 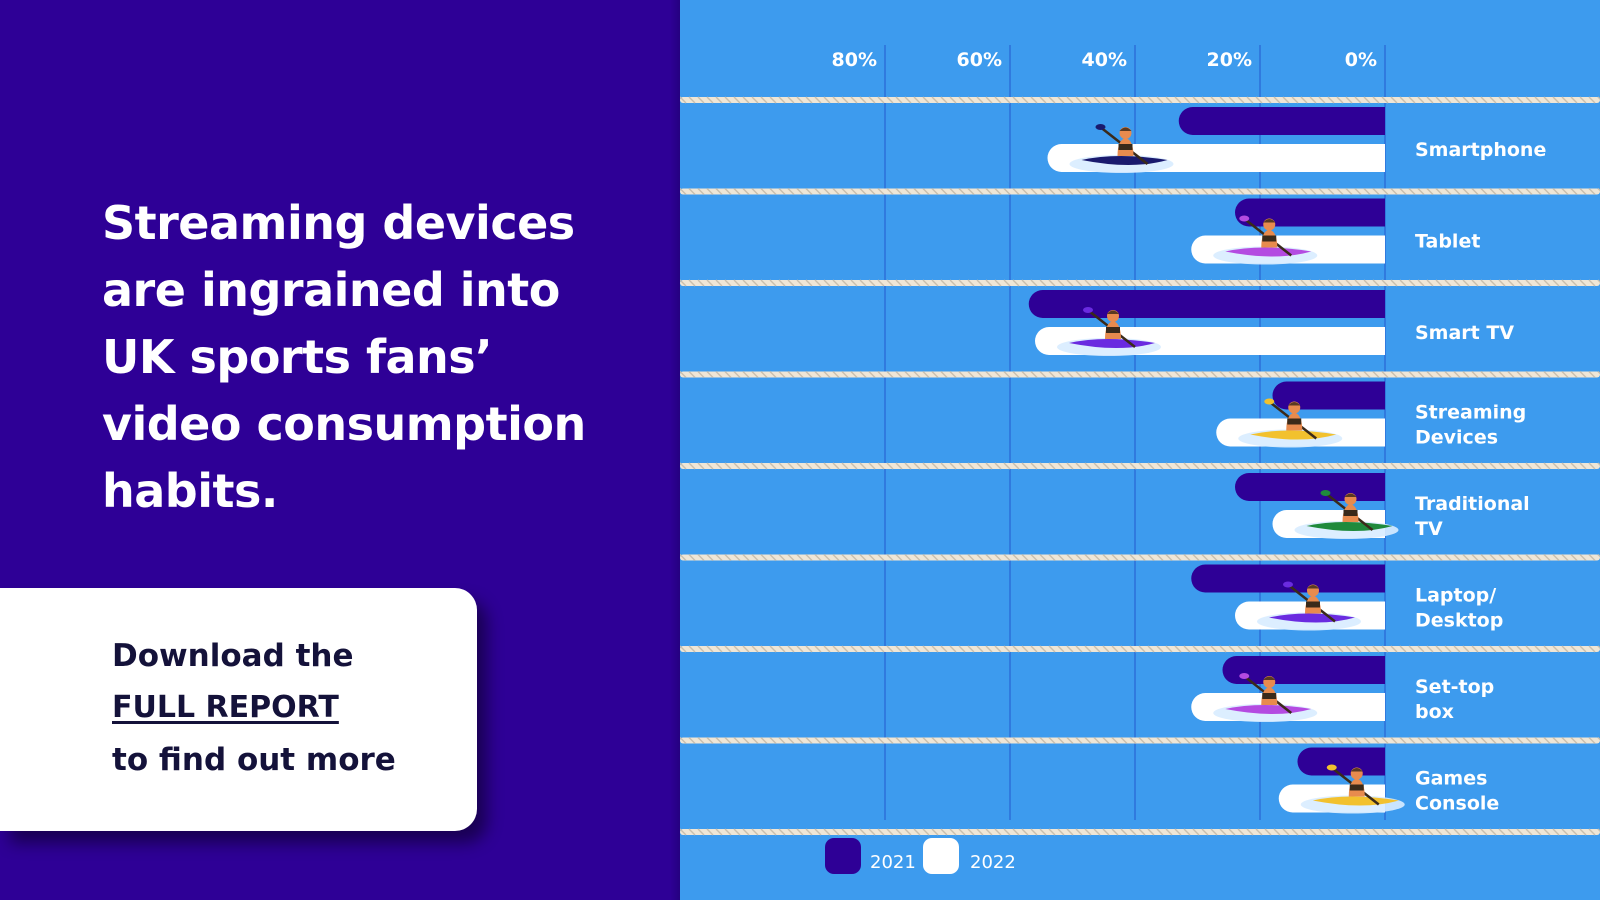 I want to click on x-tick-label: 20%, so click(x=1229, y=60).